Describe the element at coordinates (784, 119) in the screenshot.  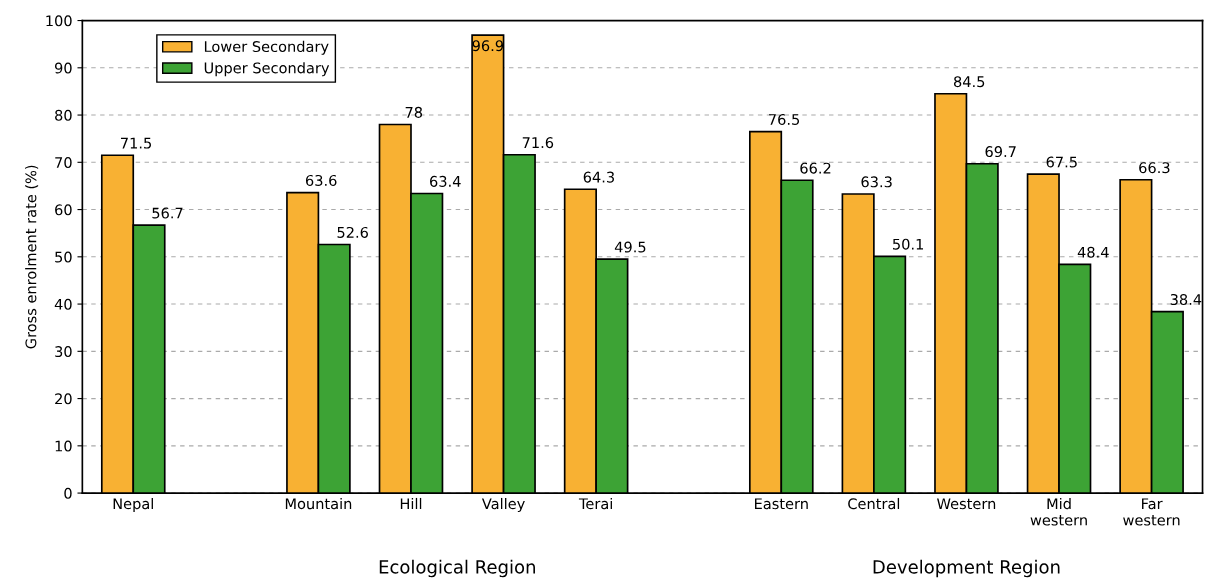
I see `data-label: 76.5` at that location.